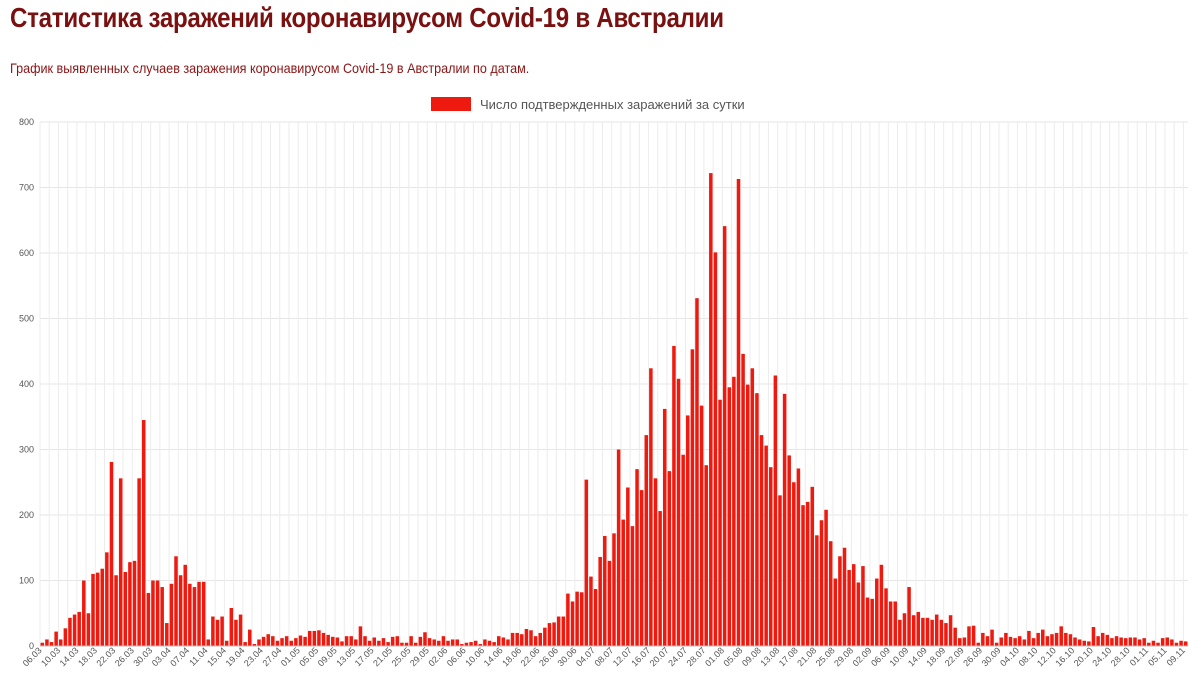  I want to click on x-tick-label: 25.05, so click(401, 656).